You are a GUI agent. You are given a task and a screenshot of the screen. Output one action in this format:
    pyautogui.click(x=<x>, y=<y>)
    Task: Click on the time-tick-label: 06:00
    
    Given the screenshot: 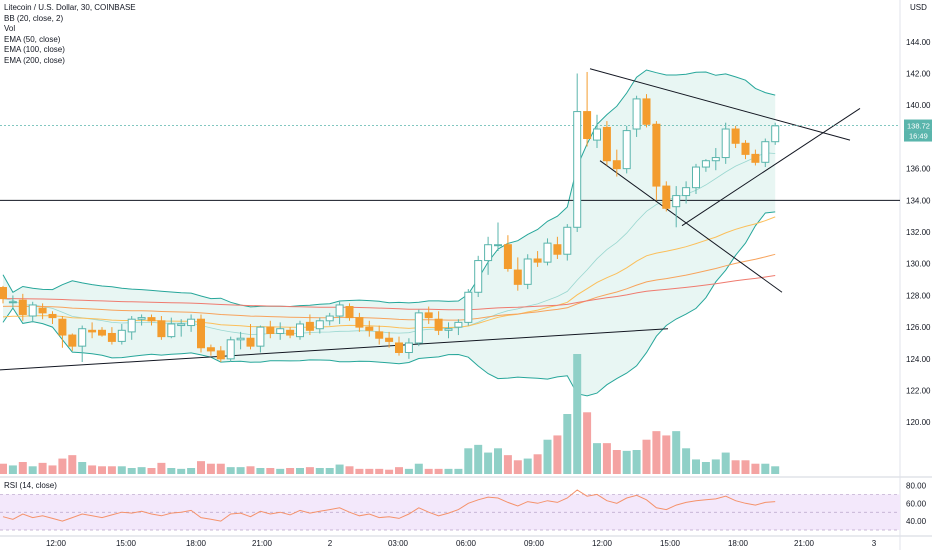 What is the action you would take?
    pyautogui.click(x=466, y=543)
    